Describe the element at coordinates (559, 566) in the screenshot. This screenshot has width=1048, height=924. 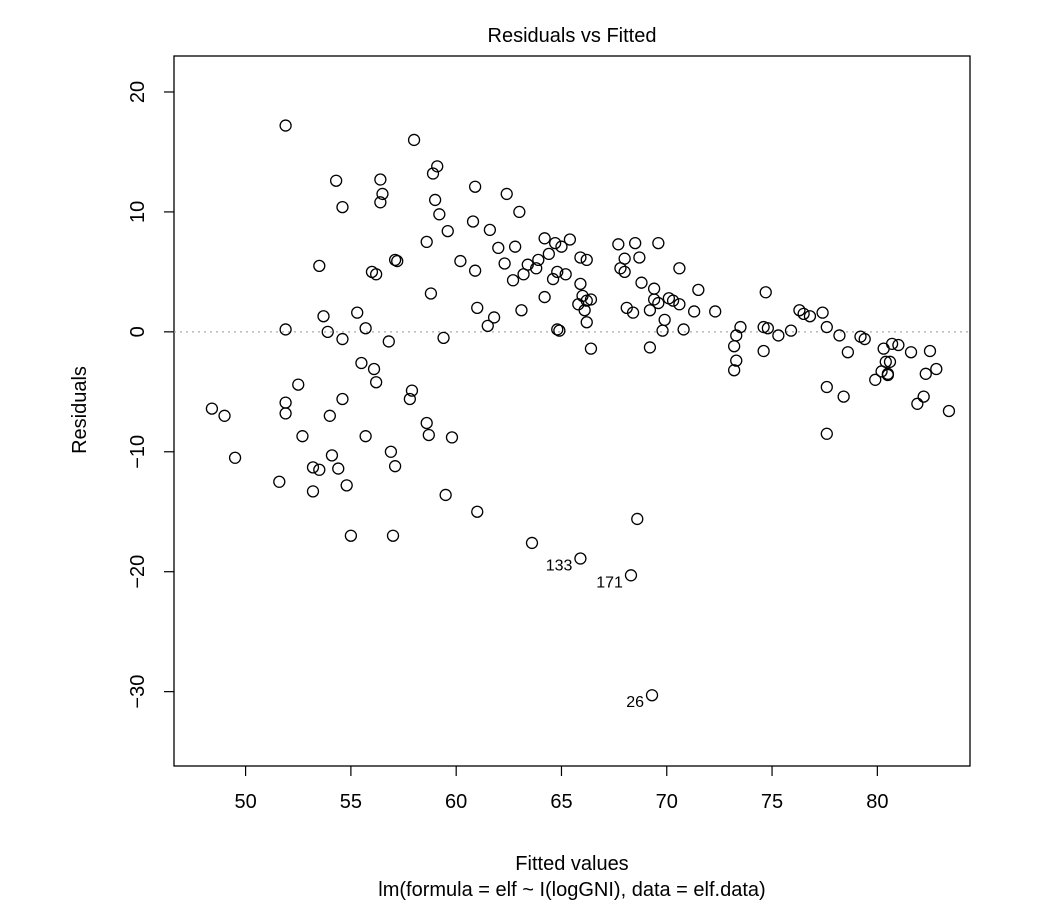
I see `outlier-label: 133` at that location.